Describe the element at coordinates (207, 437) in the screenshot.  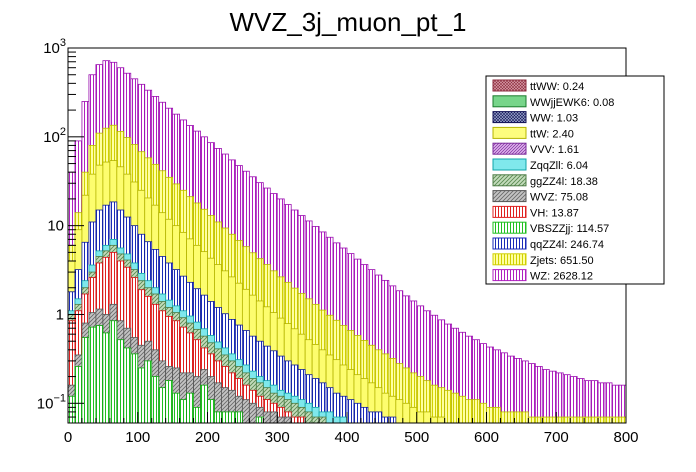
I see `x-tick-label: 200` at that location.